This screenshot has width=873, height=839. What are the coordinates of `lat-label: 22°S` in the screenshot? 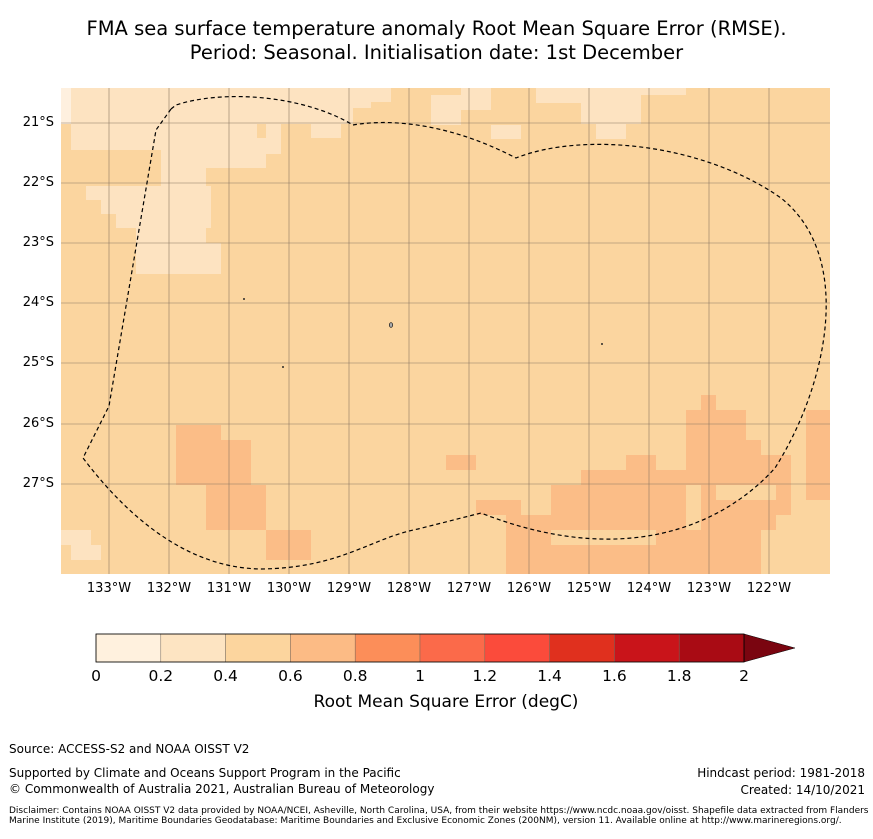 It's located at (38, 182).